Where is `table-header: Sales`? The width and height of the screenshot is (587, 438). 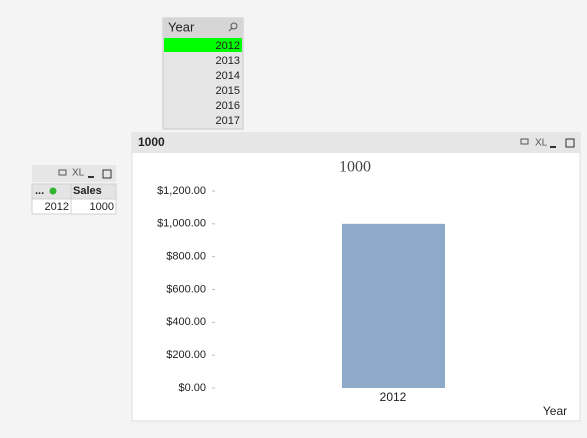
table-header: Sales is located at coordinates (87, 191).